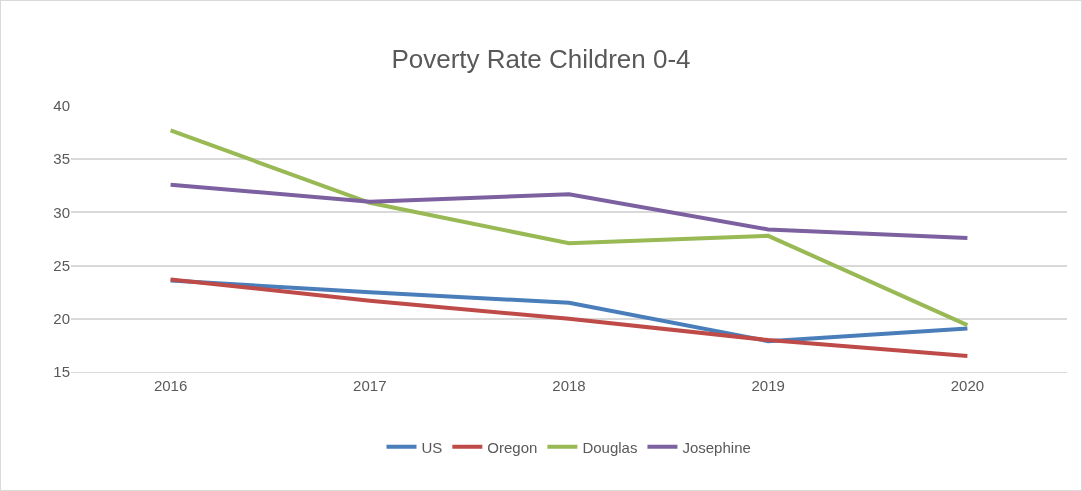 The width and height of the screenshot is (1082, 491). What do you see at coordinates (61, 159) in the screenshot?
I see `y-tick-label: 35` at bounding box center [61, 159].